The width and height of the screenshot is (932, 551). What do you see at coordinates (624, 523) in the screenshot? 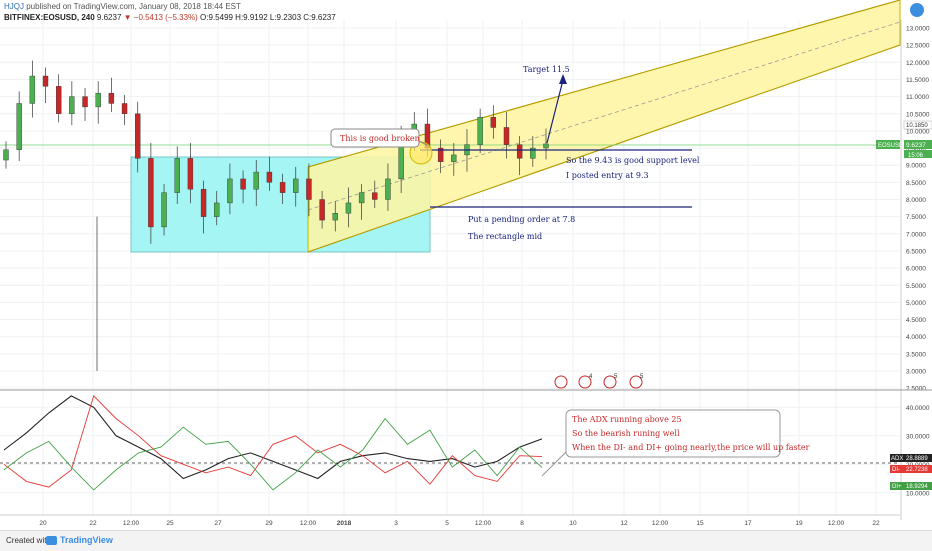
I see `time-tick-label: 12` at bounding box center [624, 523].